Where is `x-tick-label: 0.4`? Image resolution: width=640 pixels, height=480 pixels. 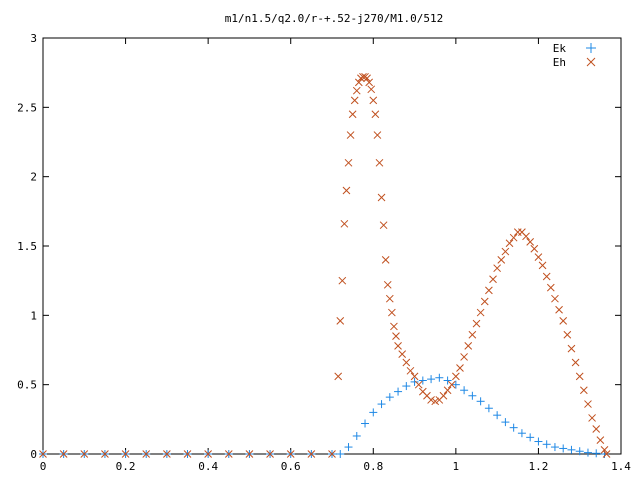 x-tick-label: 0.4 is located at coordinates (208, 466).